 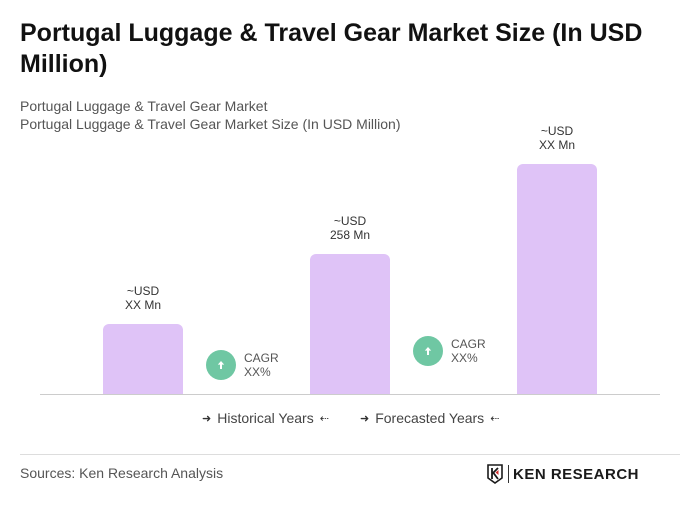 What do you see at coordinates (449, 351) in the screenshot?
I see `cagr-badge-forecast: CAGR XX%` at bounding box center [449, 351].